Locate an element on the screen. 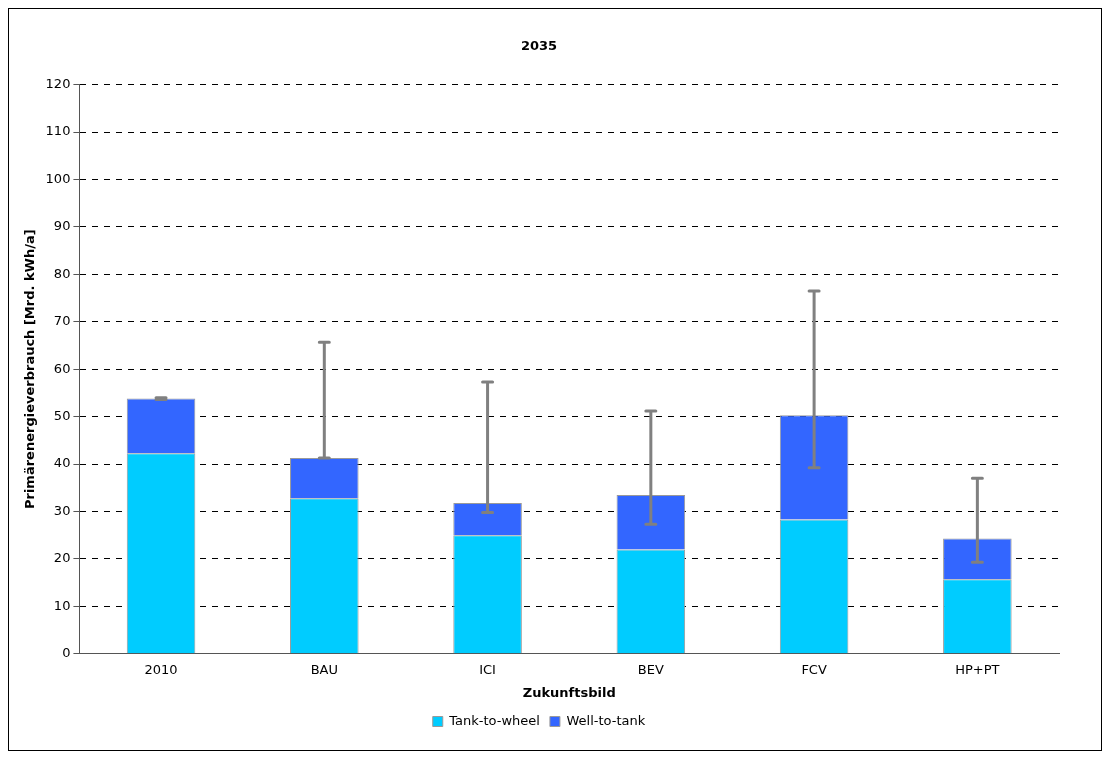 Image resolution: width=1114 pixels, height=763 pixels. y-tick-label: 80 is located at coordinates (62, 273).